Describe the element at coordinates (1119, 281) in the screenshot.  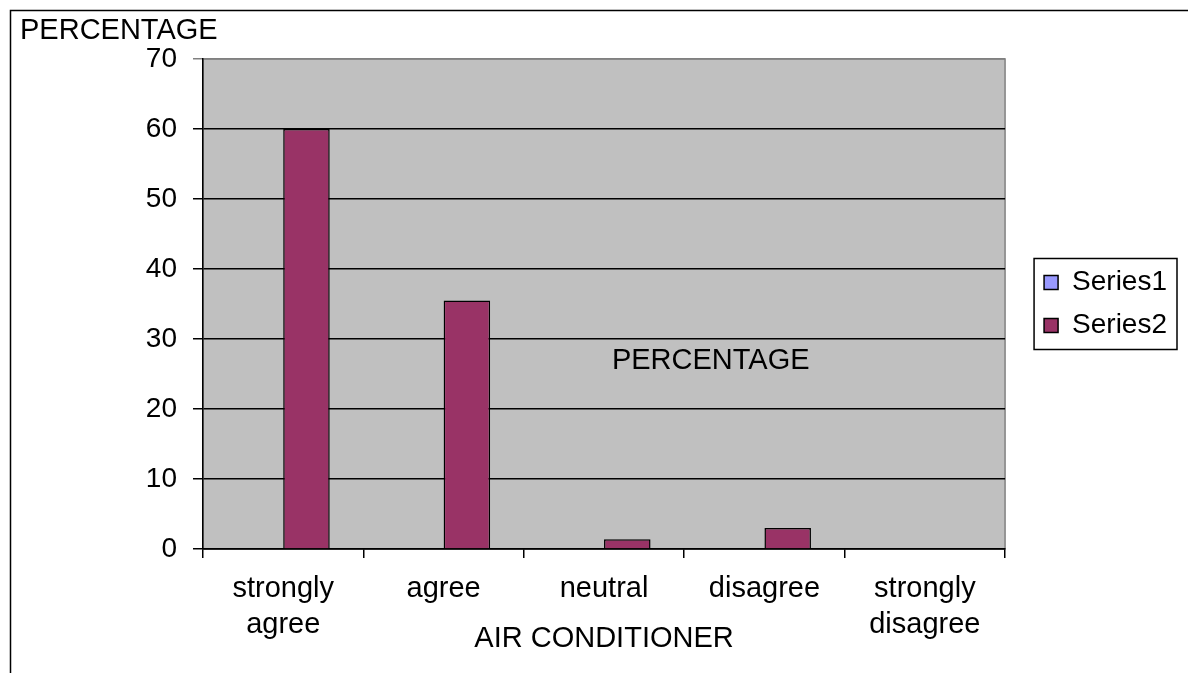
I see `legend-label: Series1` at that location.